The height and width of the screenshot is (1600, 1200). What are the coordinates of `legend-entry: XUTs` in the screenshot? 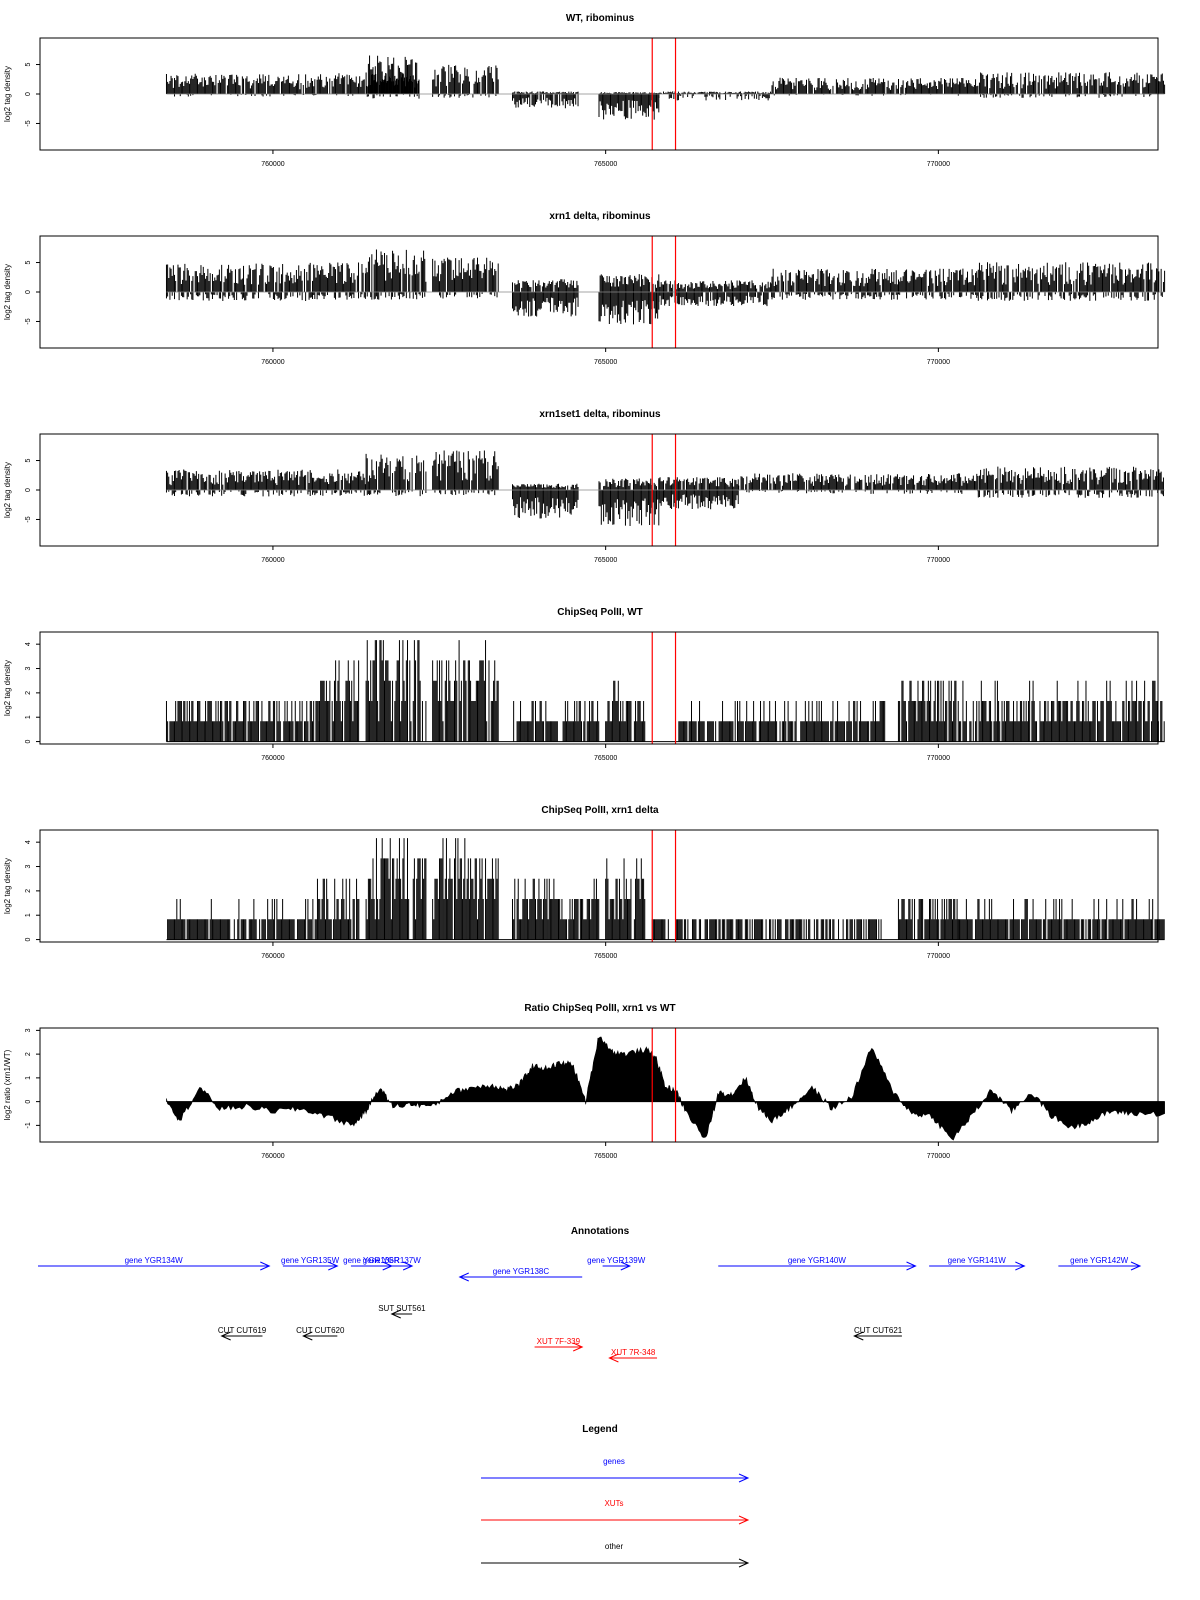 It's located at (615, 1512).